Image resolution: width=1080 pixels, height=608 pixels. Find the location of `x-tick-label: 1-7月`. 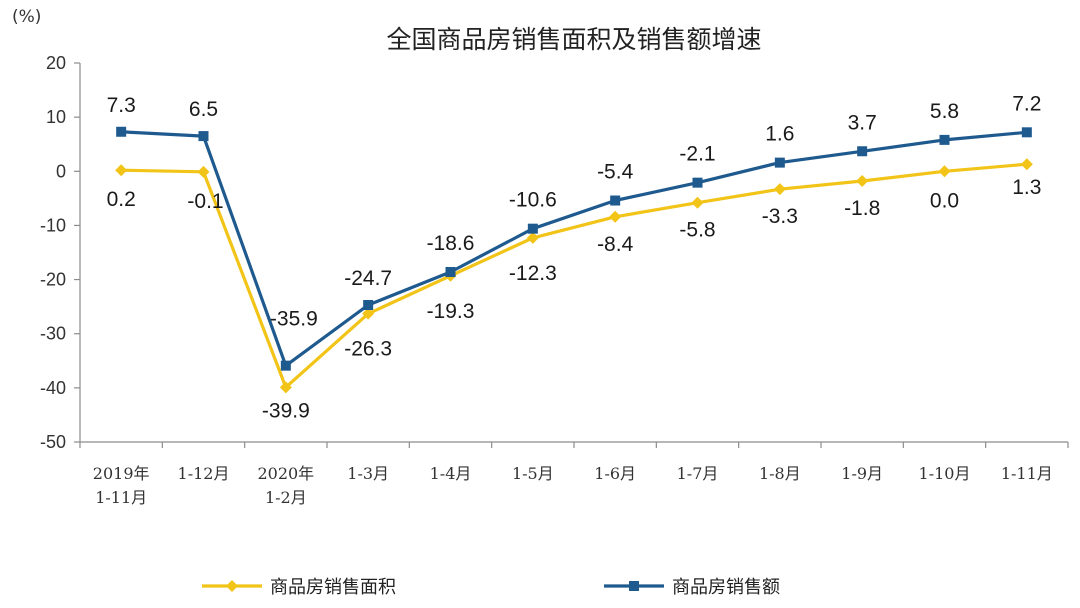

x-tick-label: 1-7月 is located at coordinates (698, 473).